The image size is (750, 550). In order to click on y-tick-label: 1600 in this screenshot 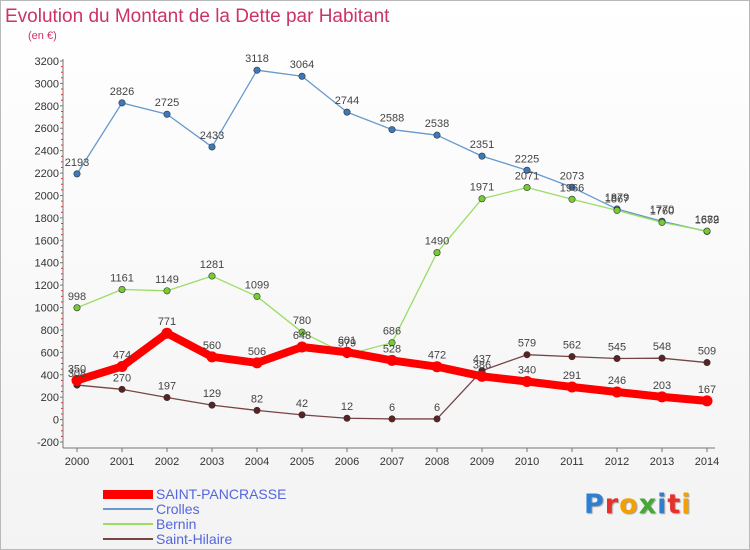, I will do `click(47, 241)`.